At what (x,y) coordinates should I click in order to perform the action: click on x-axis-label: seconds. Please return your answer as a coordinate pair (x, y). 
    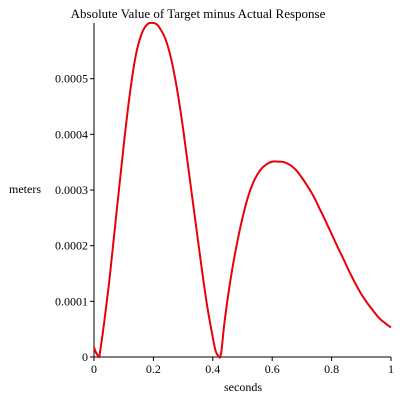
    Looking at the image, I should click on (243, 387).